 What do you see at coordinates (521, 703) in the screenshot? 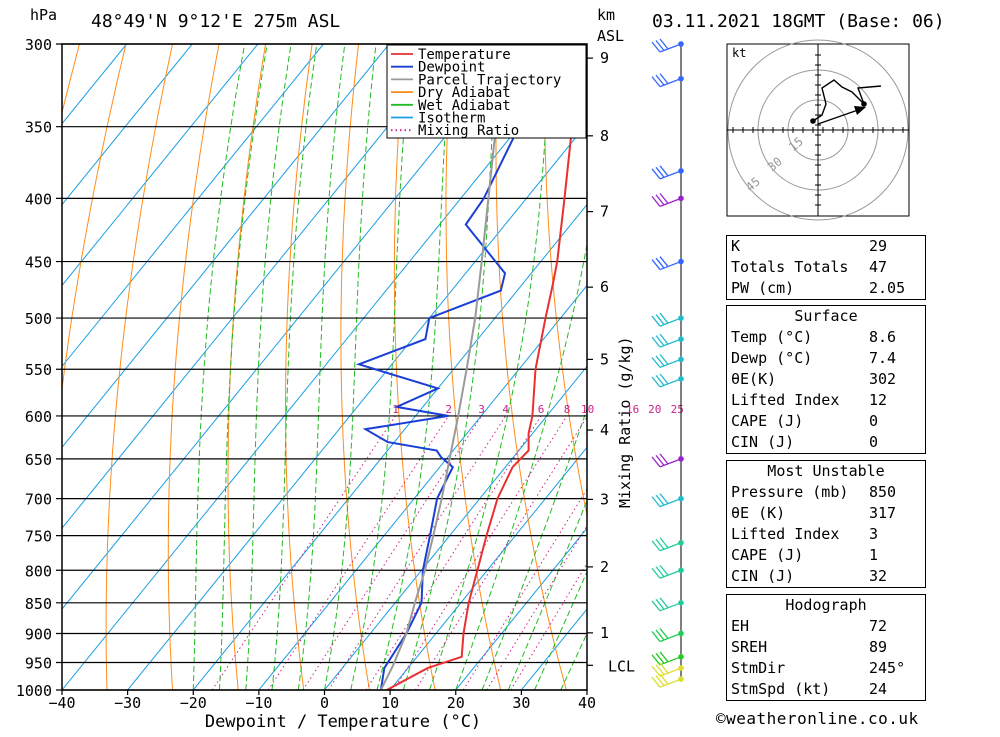
I see `x-tick-label: 30` at bounding box center [521, 703].